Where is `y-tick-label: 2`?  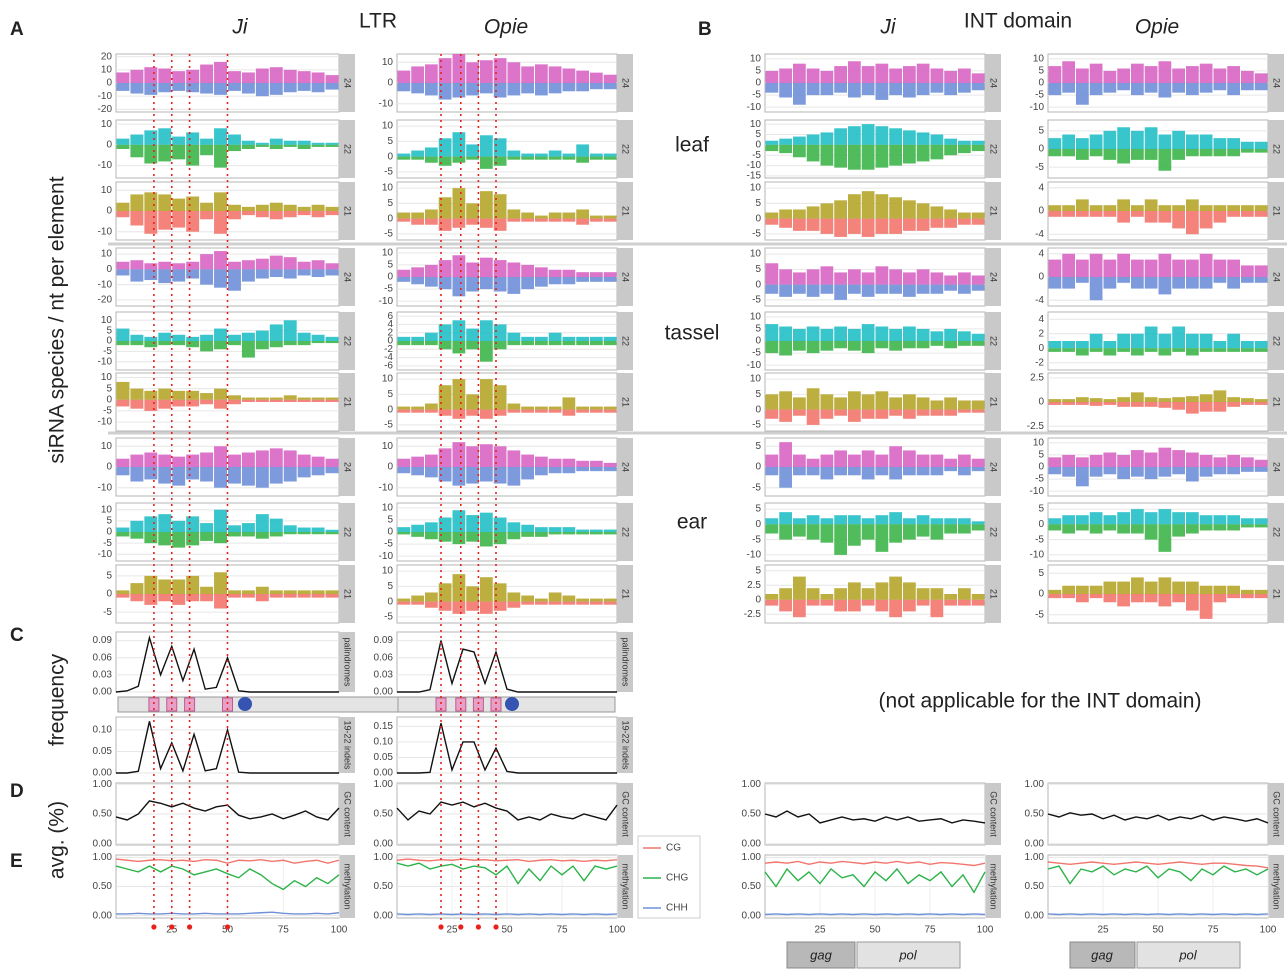
y-tick-label: 2 is located at coordinates (390, 332).